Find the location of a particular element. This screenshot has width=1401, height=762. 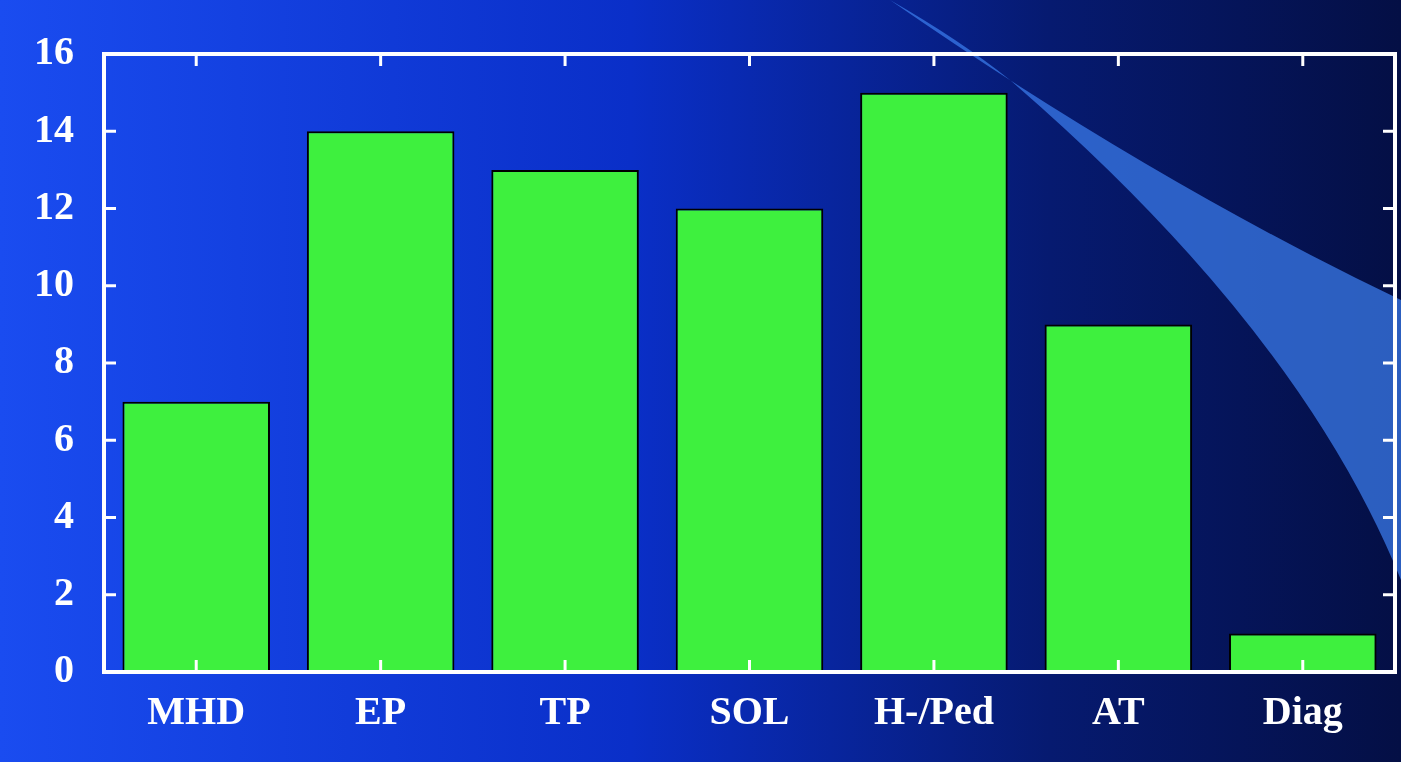

y-tick-label: 12 is located at coordinates (54, 205).